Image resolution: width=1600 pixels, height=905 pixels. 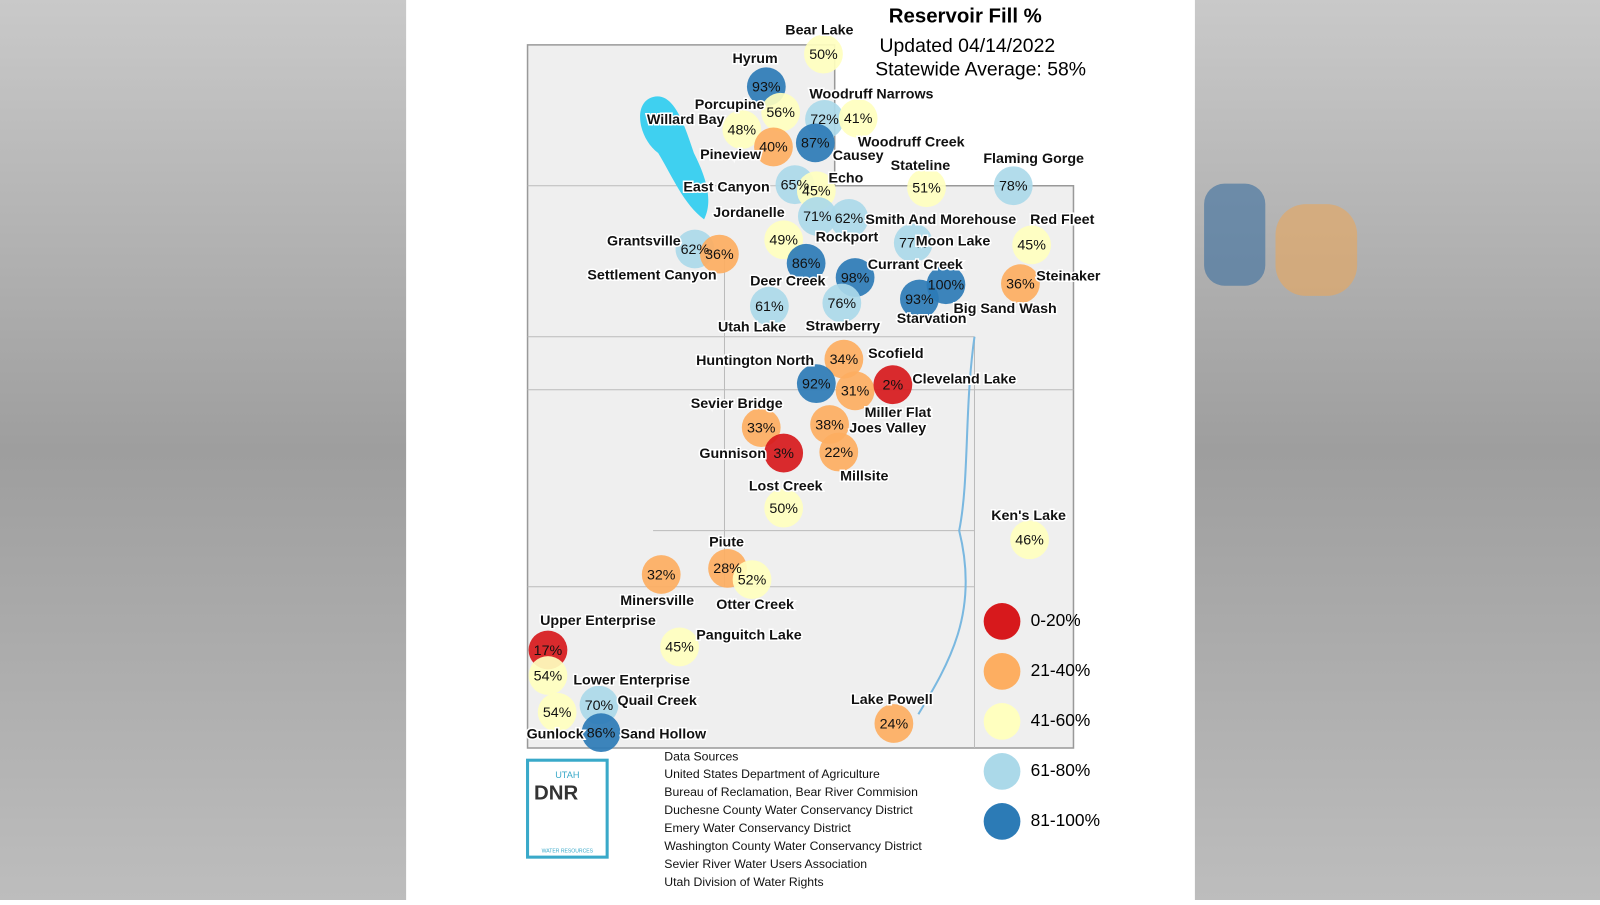 I want to click on reservoir-name: Grantsville, so click(x=644, y=242).